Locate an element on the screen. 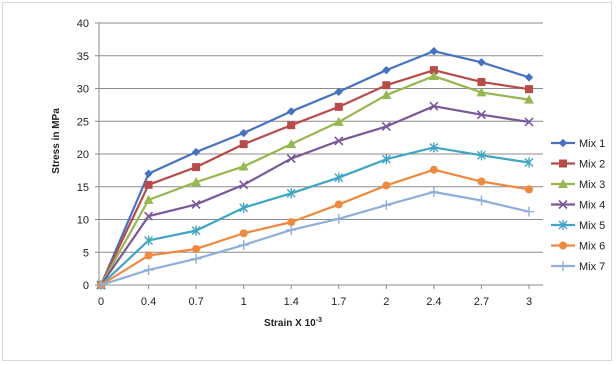 The width and height of the screenshot is (616, 365). x-axis-title-exponent: -3 is located at coordinates (319, 320).